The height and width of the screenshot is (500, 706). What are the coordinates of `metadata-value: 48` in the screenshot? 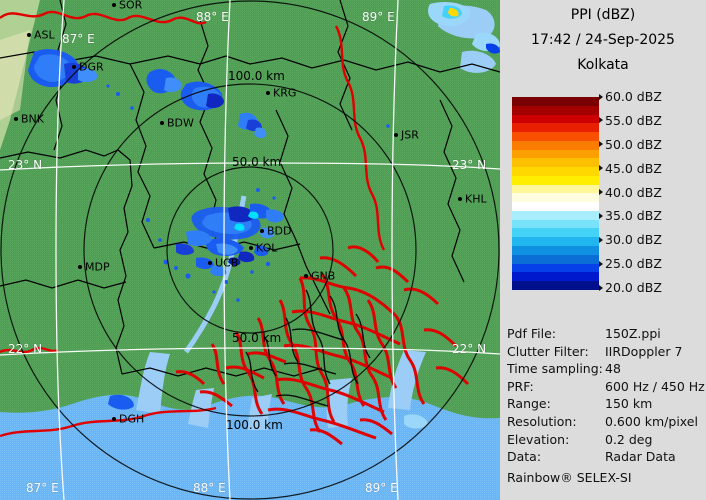 It's located at (613, 369).